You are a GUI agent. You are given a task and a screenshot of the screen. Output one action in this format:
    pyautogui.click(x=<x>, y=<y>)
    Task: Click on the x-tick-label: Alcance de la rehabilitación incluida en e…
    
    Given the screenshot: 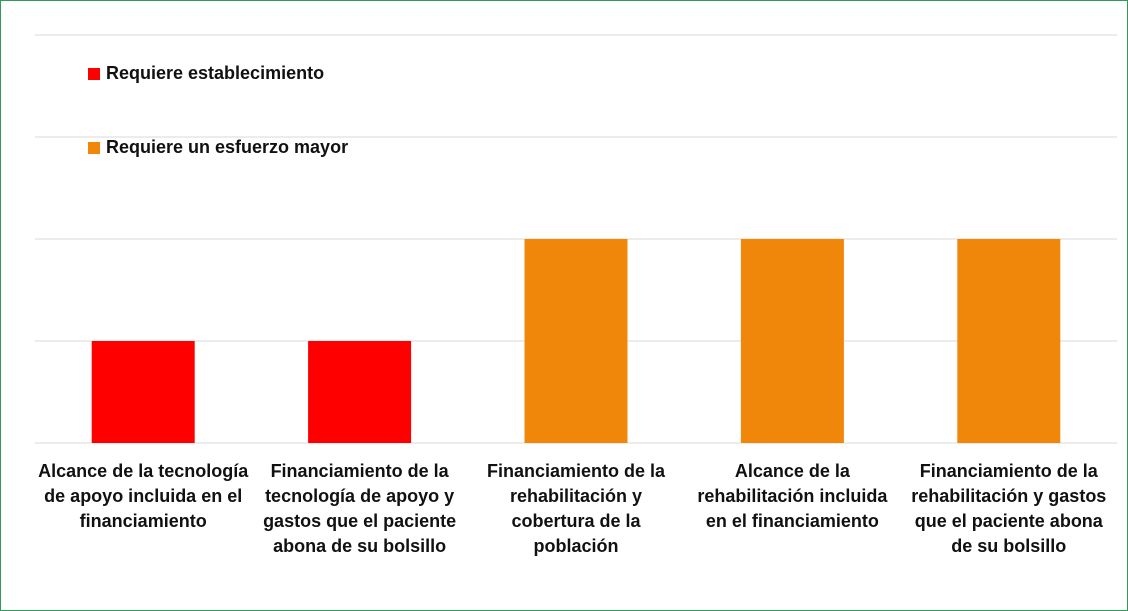 What is the action you would take?
    pyautogui.click(x=792, y=496)
    